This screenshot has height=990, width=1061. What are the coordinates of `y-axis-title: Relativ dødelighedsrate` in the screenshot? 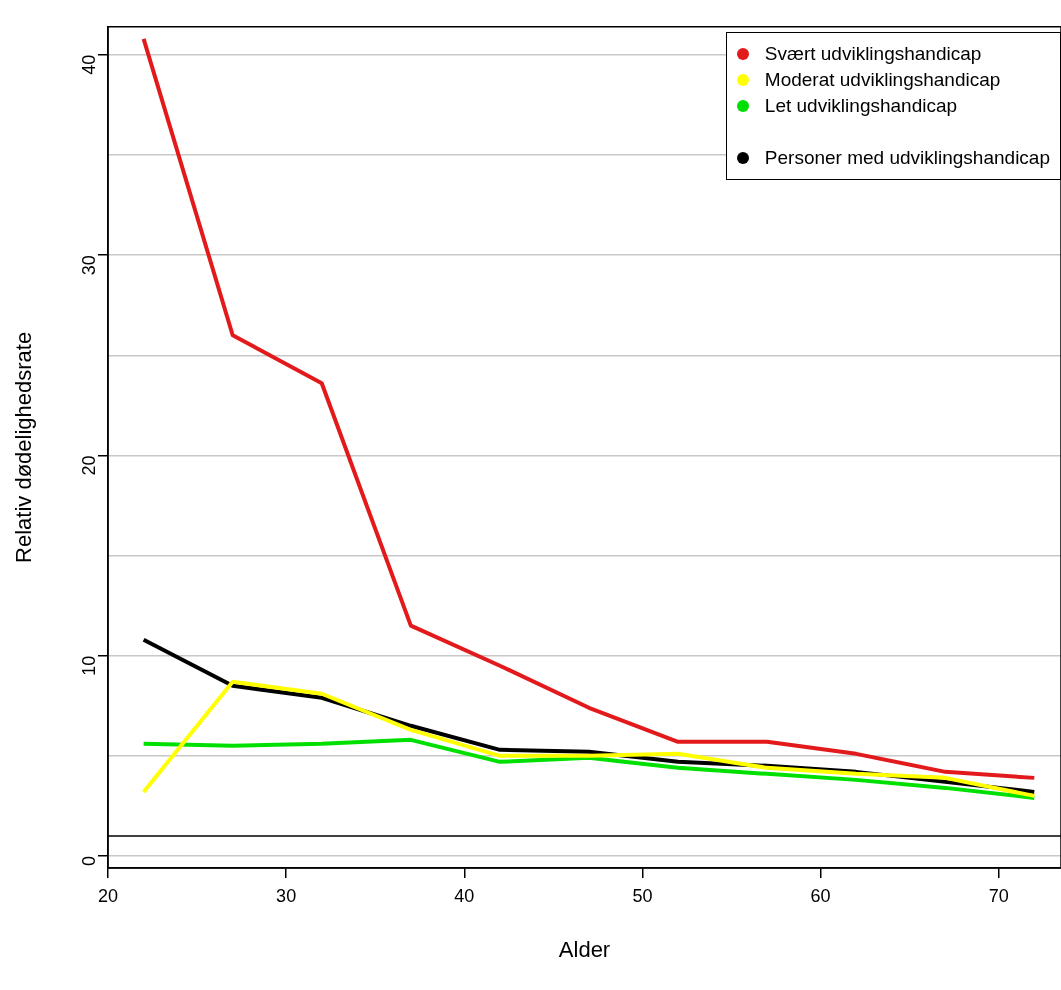 It's located at (24, 447).